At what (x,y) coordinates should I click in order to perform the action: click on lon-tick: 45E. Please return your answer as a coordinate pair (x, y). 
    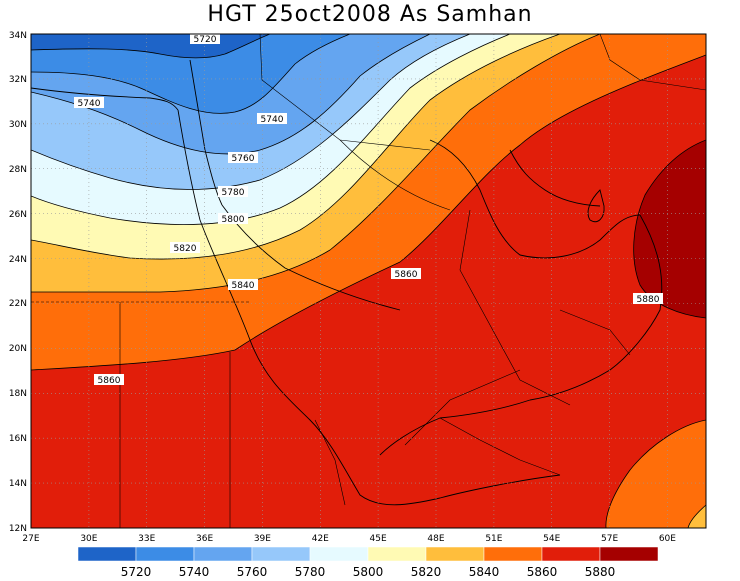
    Looking at the image, I should click on (378, 539).